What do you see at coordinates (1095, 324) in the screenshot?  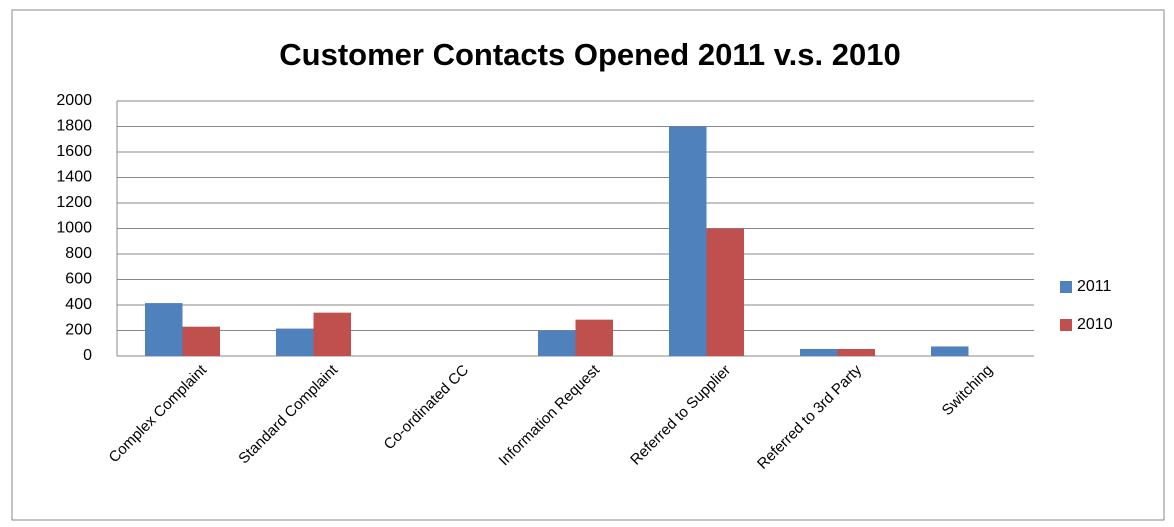 I see `legend-label: 2010` at bounding box center [1095, 324].